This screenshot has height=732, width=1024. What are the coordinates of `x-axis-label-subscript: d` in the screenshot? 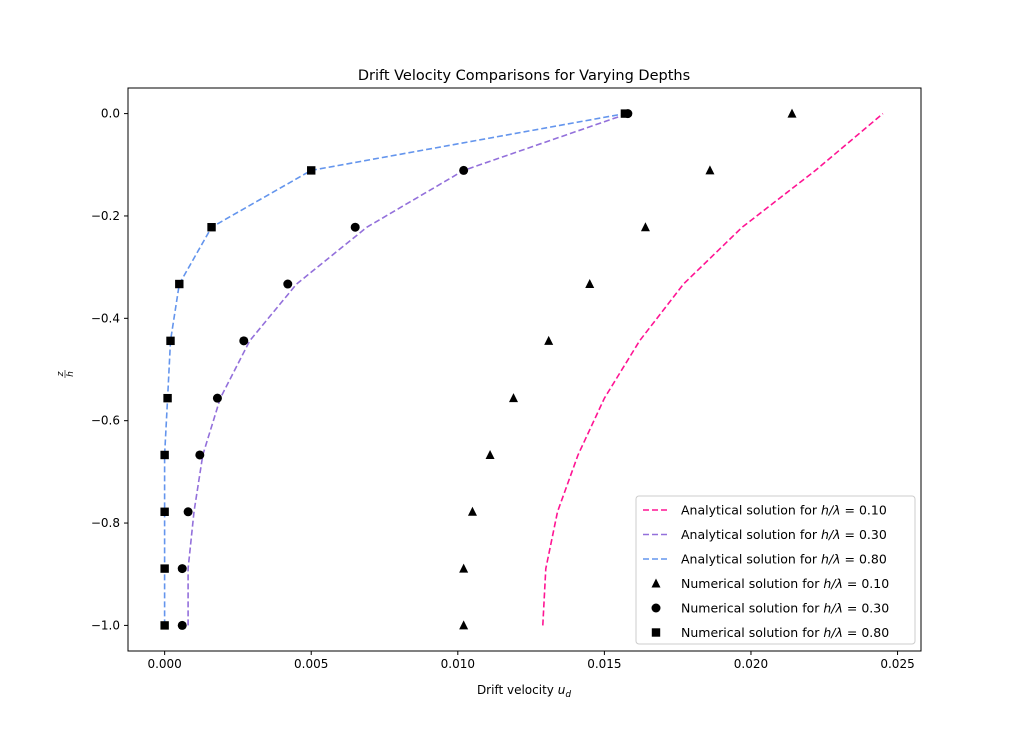 It's located at (568, 695).